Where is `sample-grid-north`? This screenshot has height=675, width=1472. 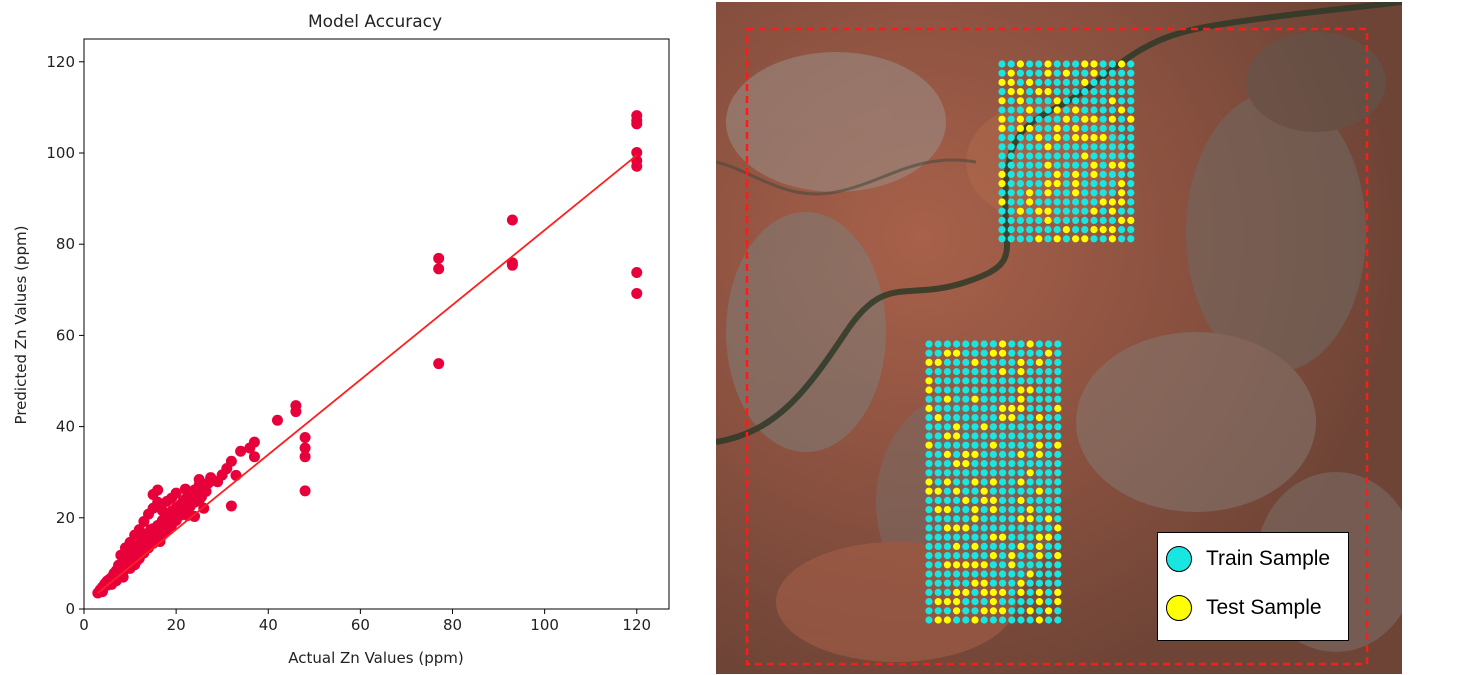
sample-grid-north is located at coordinates (1066, 151).